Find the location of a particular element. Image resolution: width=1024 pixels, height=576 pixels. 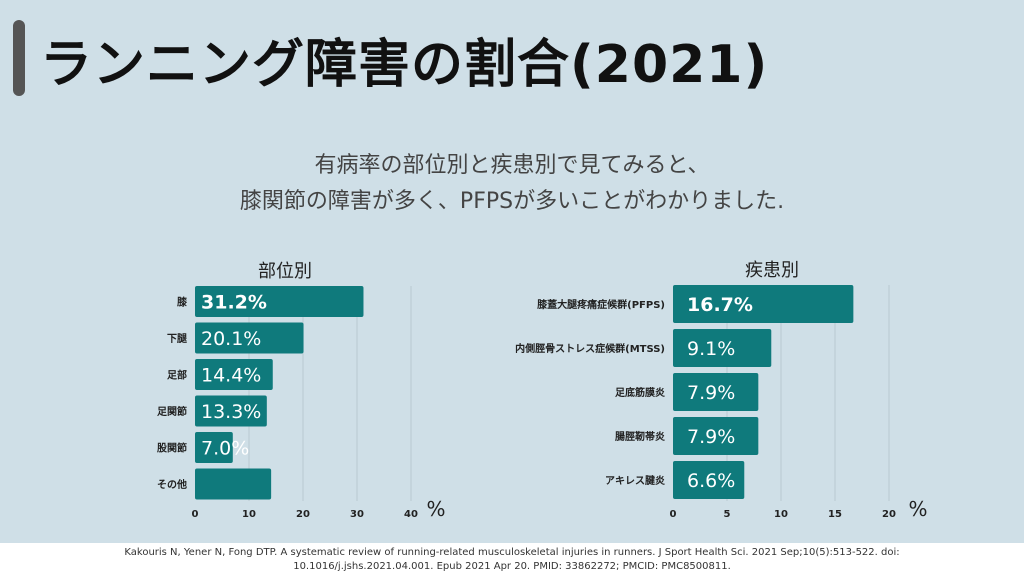

category-label: 足底筋膜炎 is located at coordinates (640, 392).